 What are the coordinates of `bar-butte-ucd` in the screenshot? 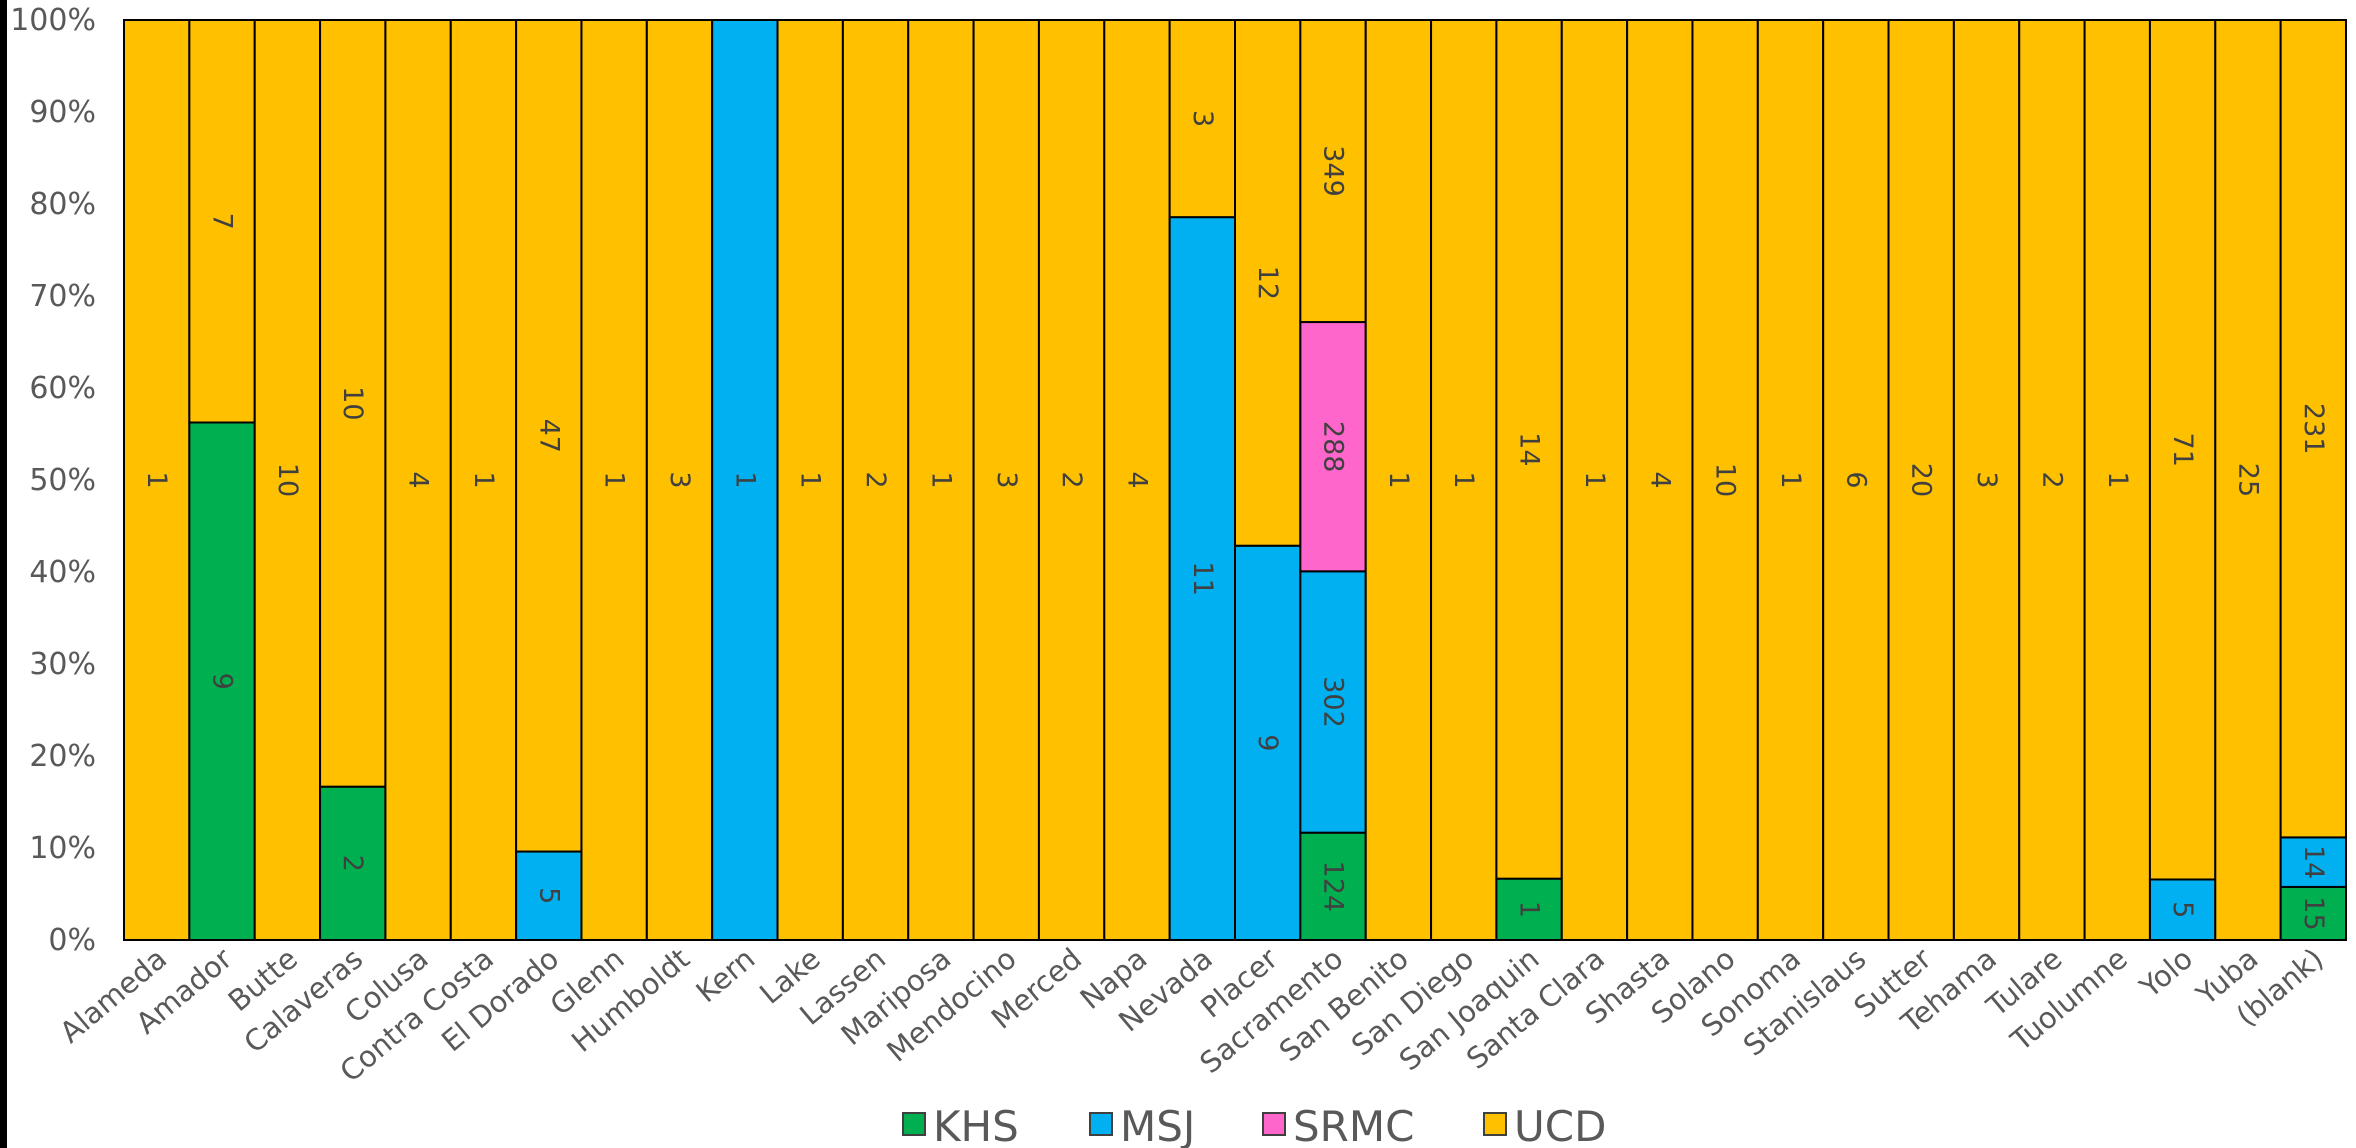 It's located at (287, 480).